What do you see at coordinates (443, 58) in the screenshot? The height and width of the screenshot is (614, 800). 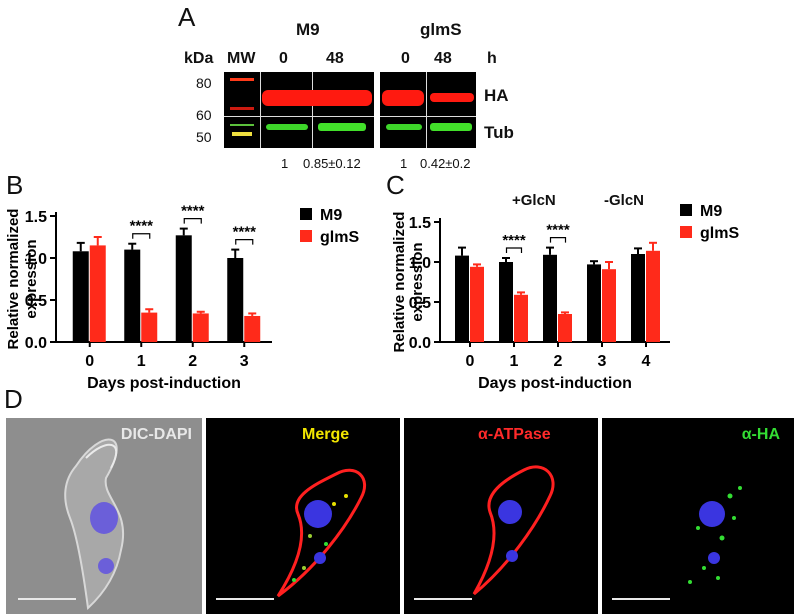 I see `time-label-48b: 48` at bounding box center [443, 58].